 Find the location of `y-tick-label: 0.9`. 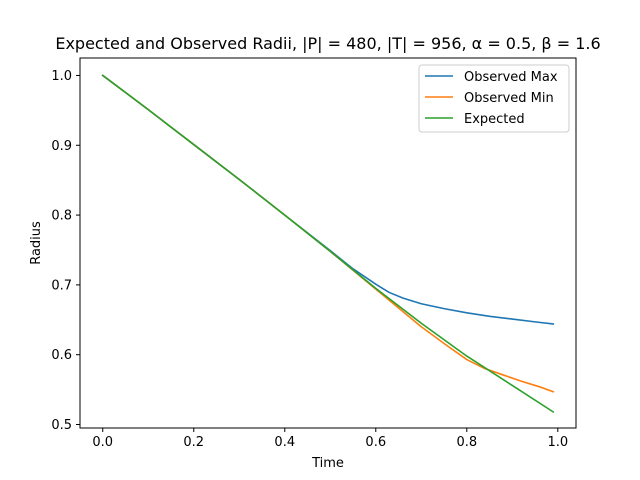

y-tick-label: 0.9 is located at coordinates (61, 146).